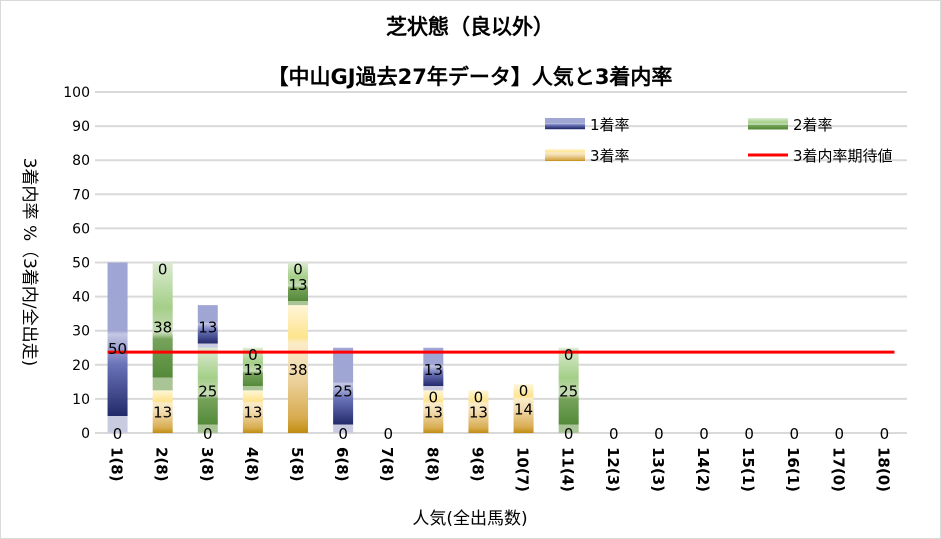 This screenshot has width=941, height=539. Describe the element at coordinates (565, 124) in the screenshot. I see `legend-swatch-1st` at that location.